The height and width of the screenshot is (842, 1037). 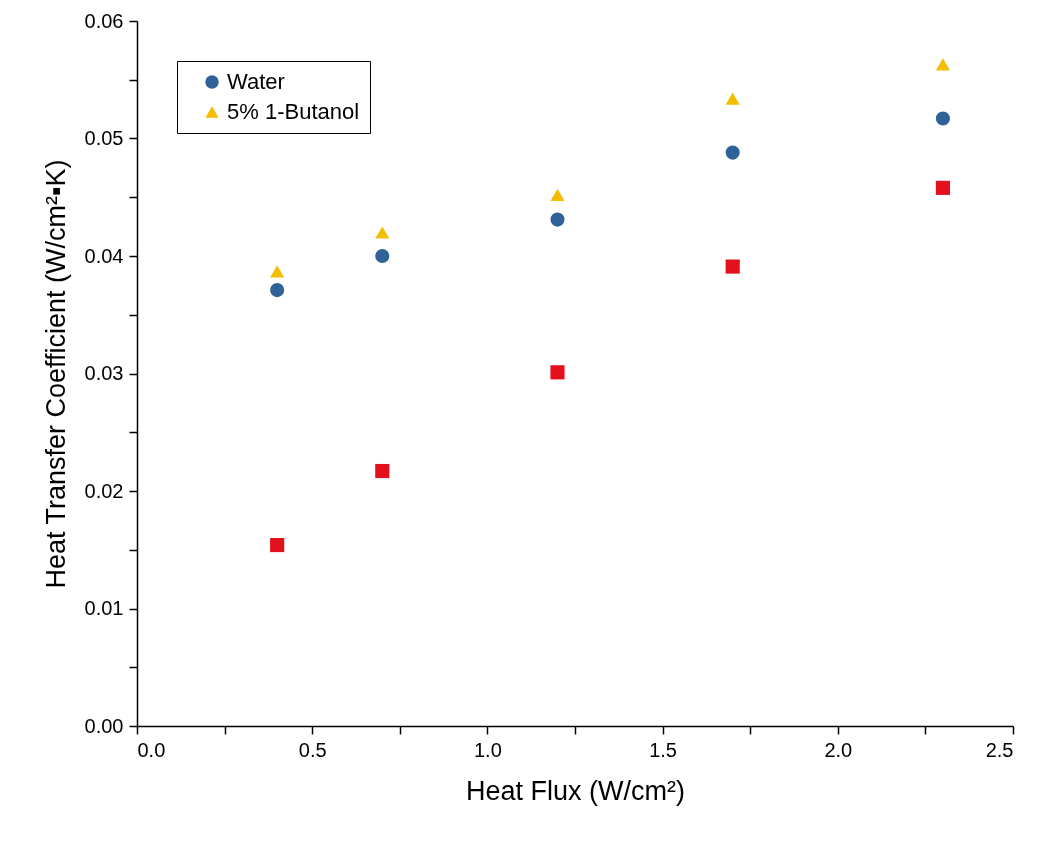 What do you see at coordinates (104, 490) in the screenshot?
I see `y-tick-label: 0.02` at bounding box center [104, 490].